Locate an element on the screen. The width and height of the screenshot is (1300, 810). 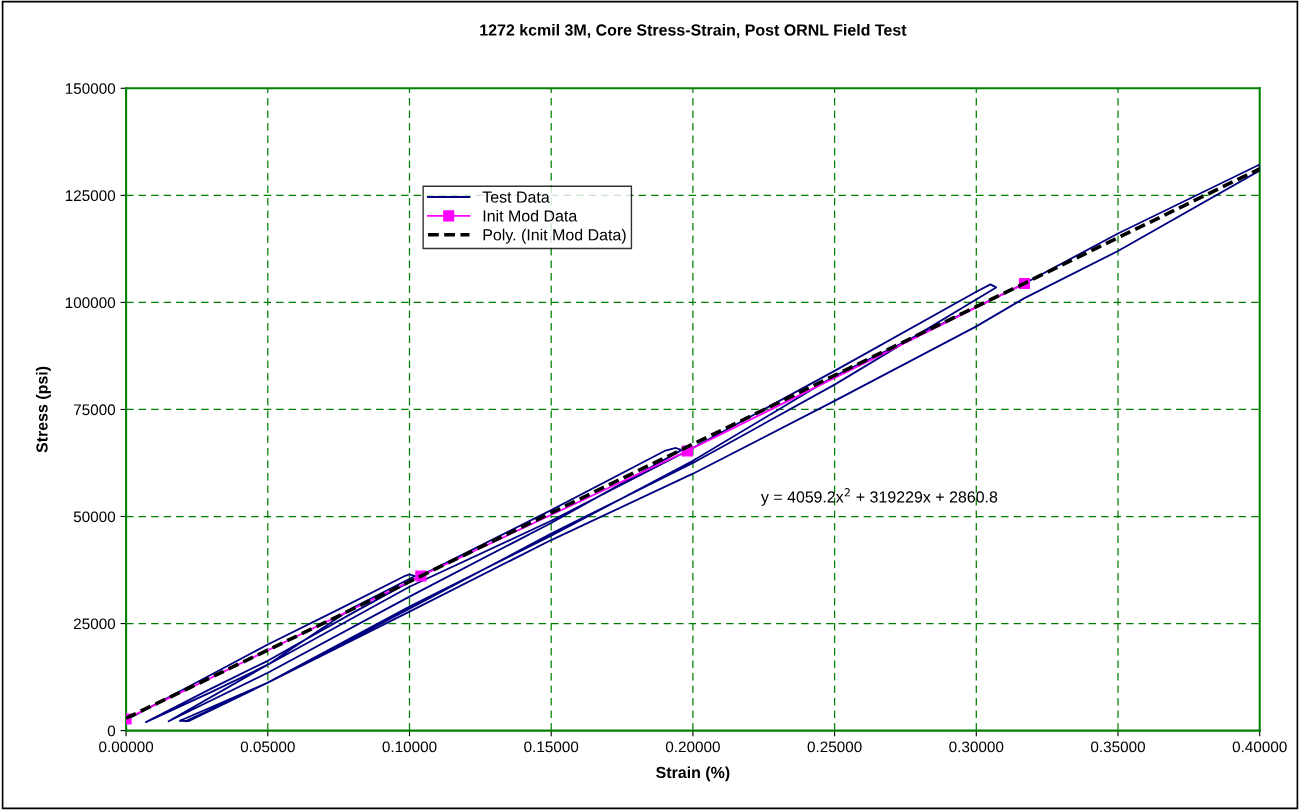
legend-label: Poly. (Init Mod Data) is located at coordinates (554, 236).